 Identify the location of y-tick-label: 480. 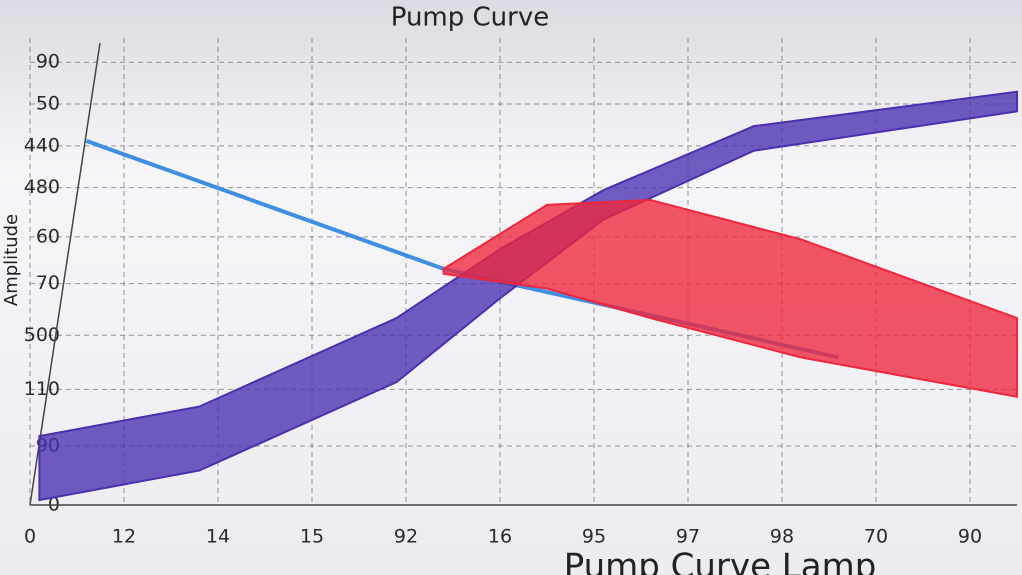
(42, 187).